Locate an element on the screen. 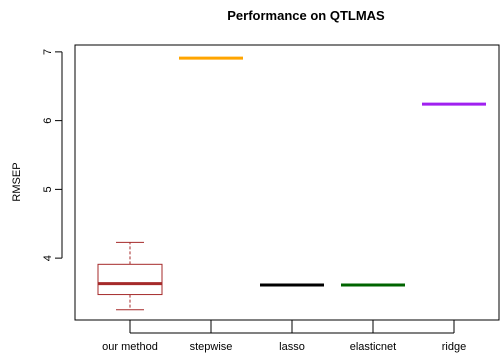 Image resolution: width=501 pixels, height=353 pixels. chart-title: Performance on QTLMAS is located at coordinates (306, 15).